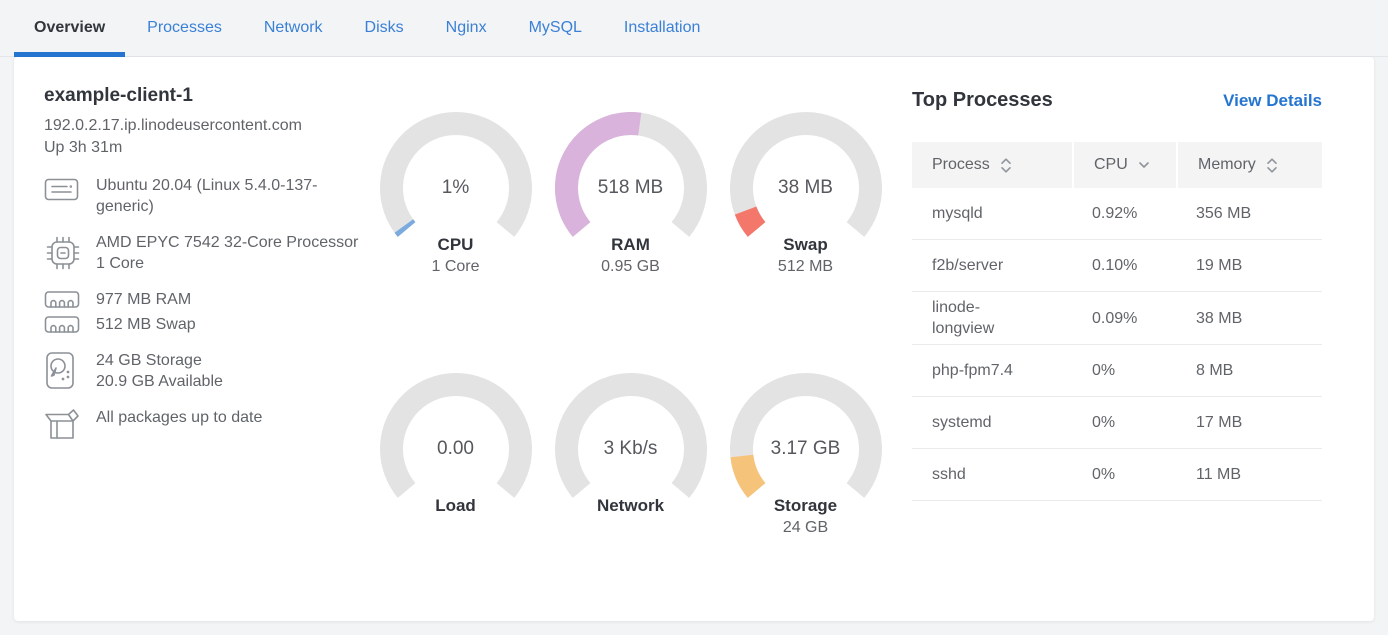 The image size is (1388, 635). I want to click on column-header-cpu: CPU, so click(1124, 165).